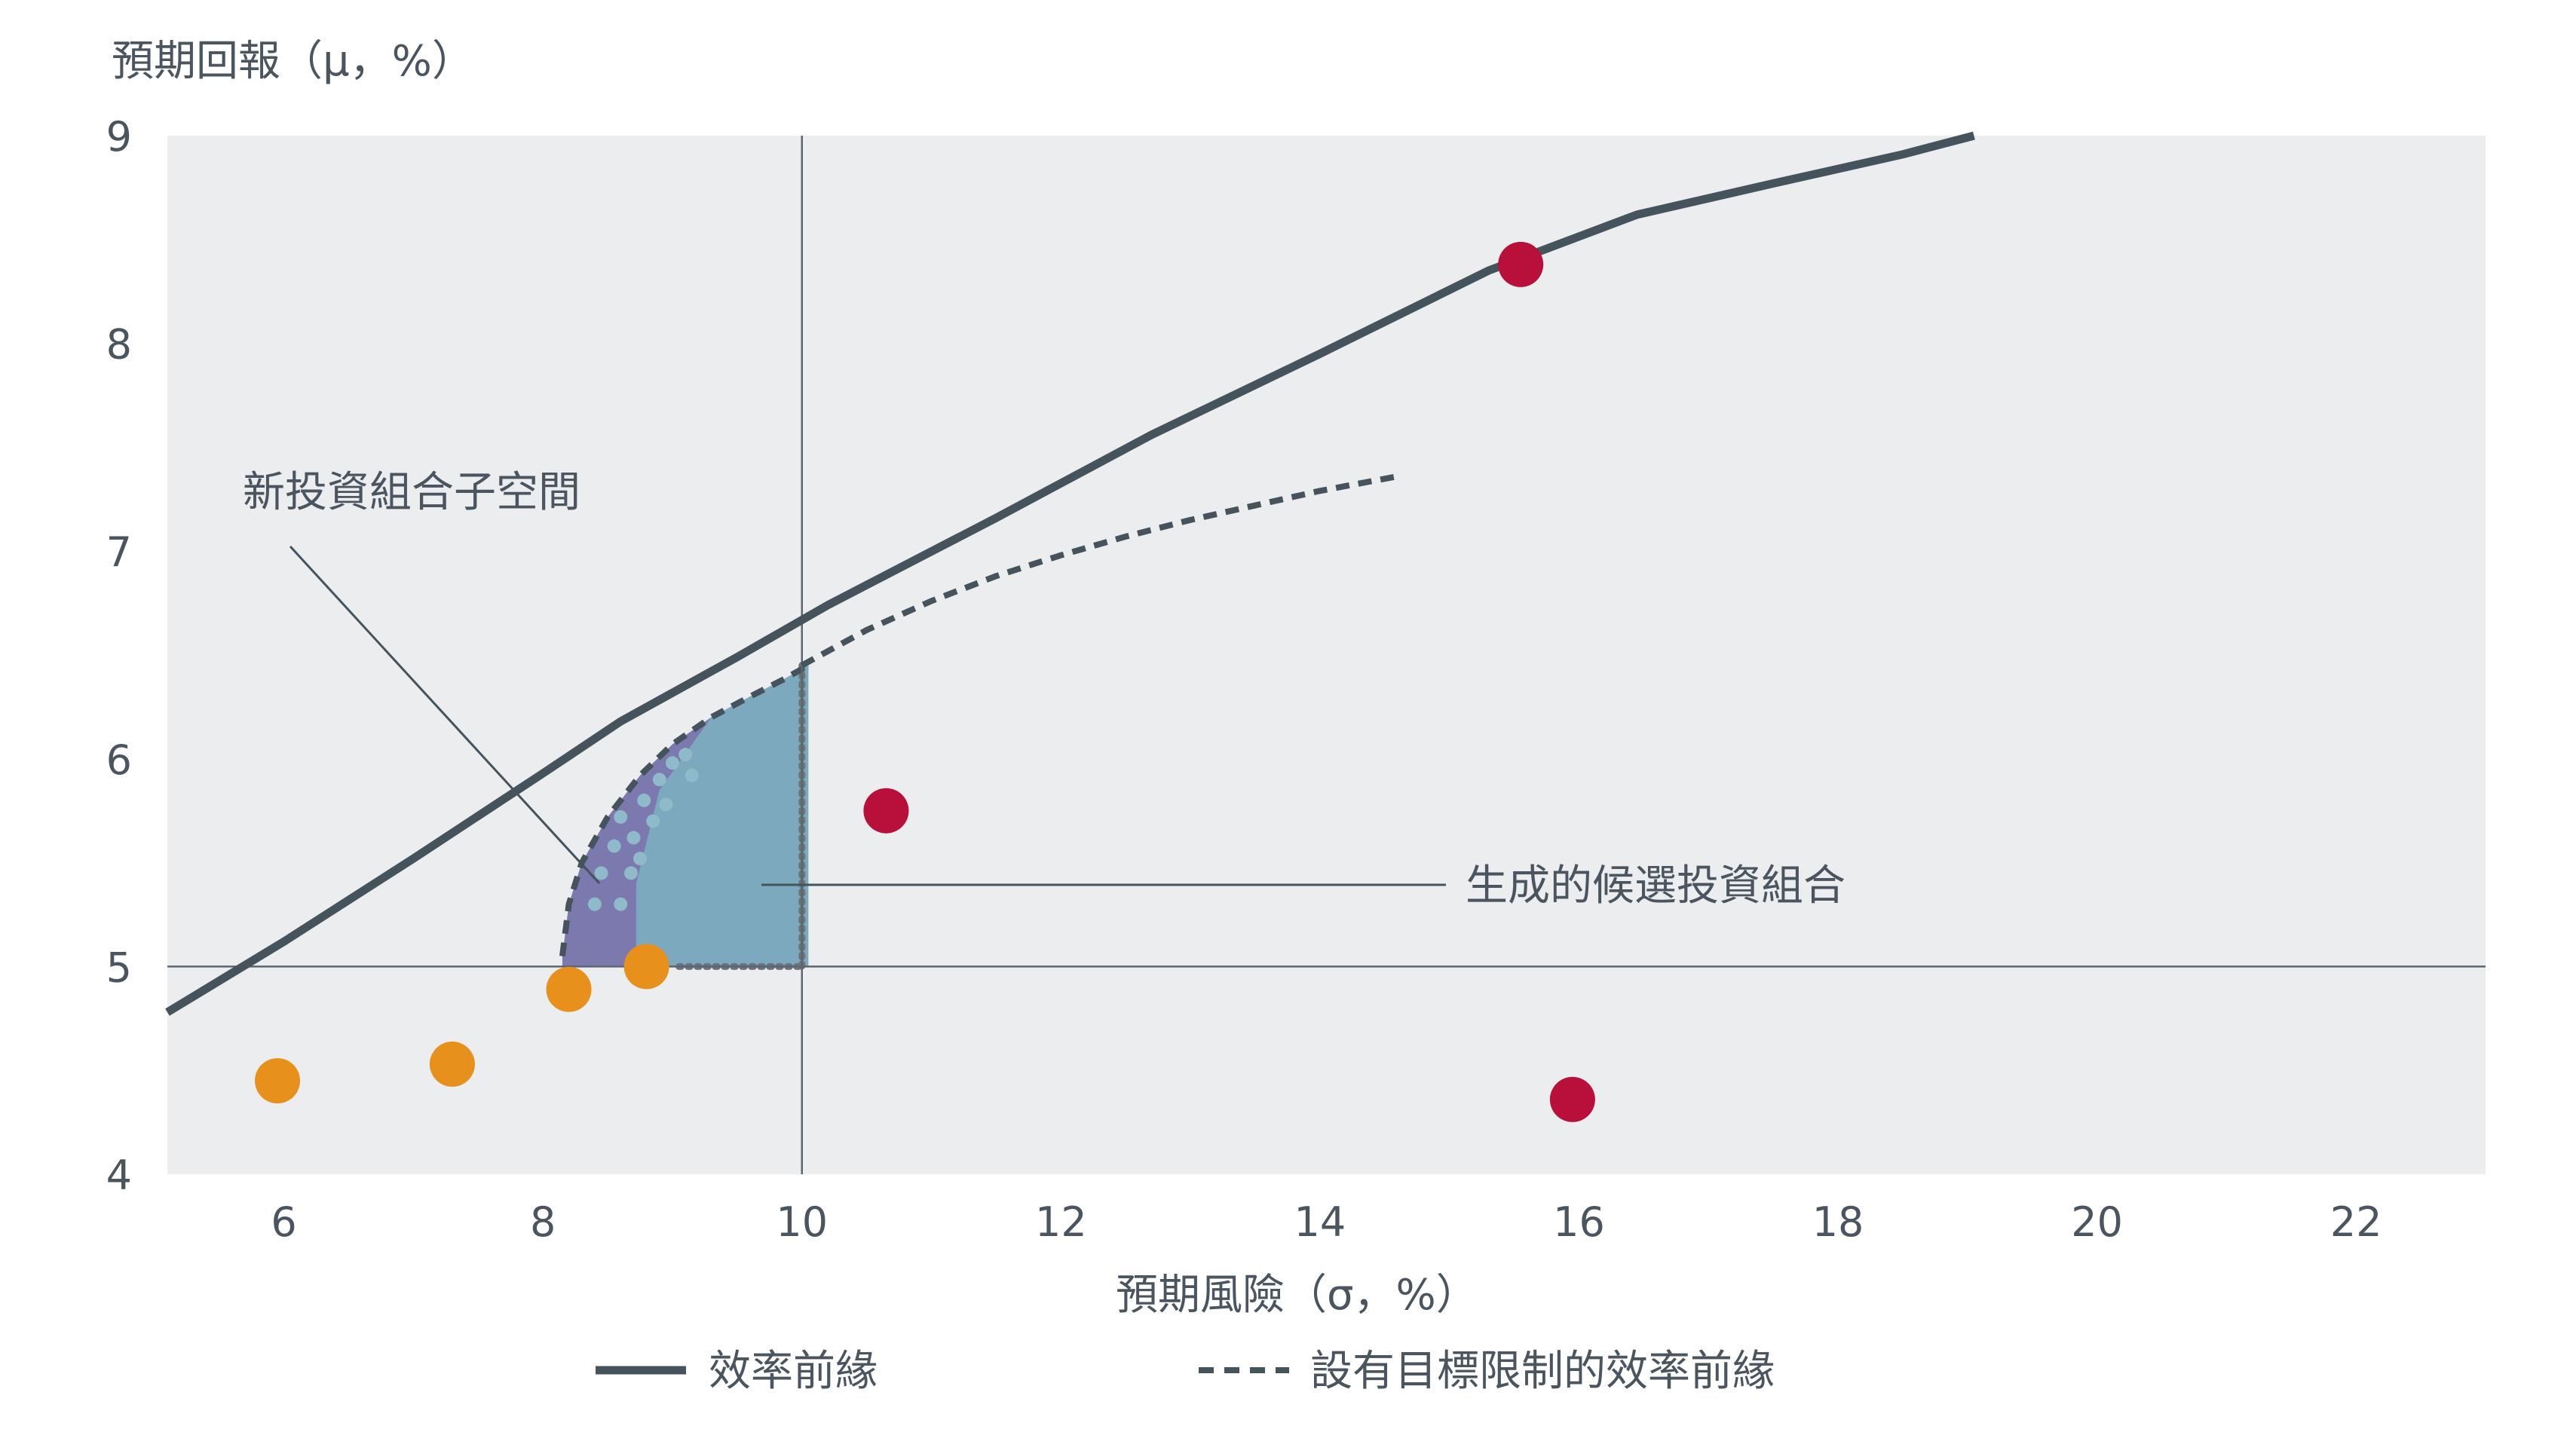 The width and height of the screenshot is (2576, 1429). Describe the element at coordinates (283, 1222) in the screenshot. I see `x-tick-label: 6` at that location.